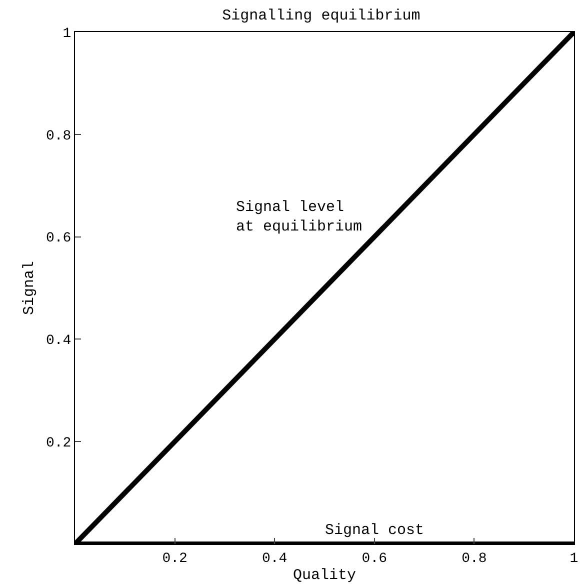 Image resolution: width=584 pixels, height=585 pixels. I want to click on x-tick-label: 0.6, so click(375, 558).